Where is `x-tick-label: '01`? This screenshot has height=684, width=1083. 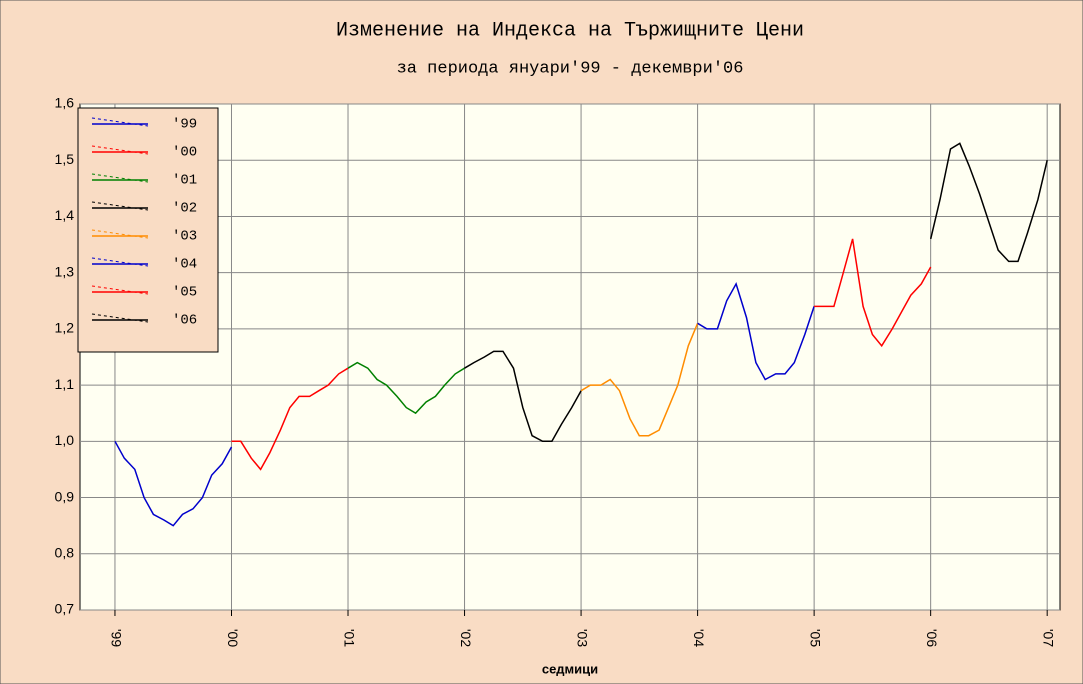
x-tick-label: '01 is located at coordinates (349, 638).